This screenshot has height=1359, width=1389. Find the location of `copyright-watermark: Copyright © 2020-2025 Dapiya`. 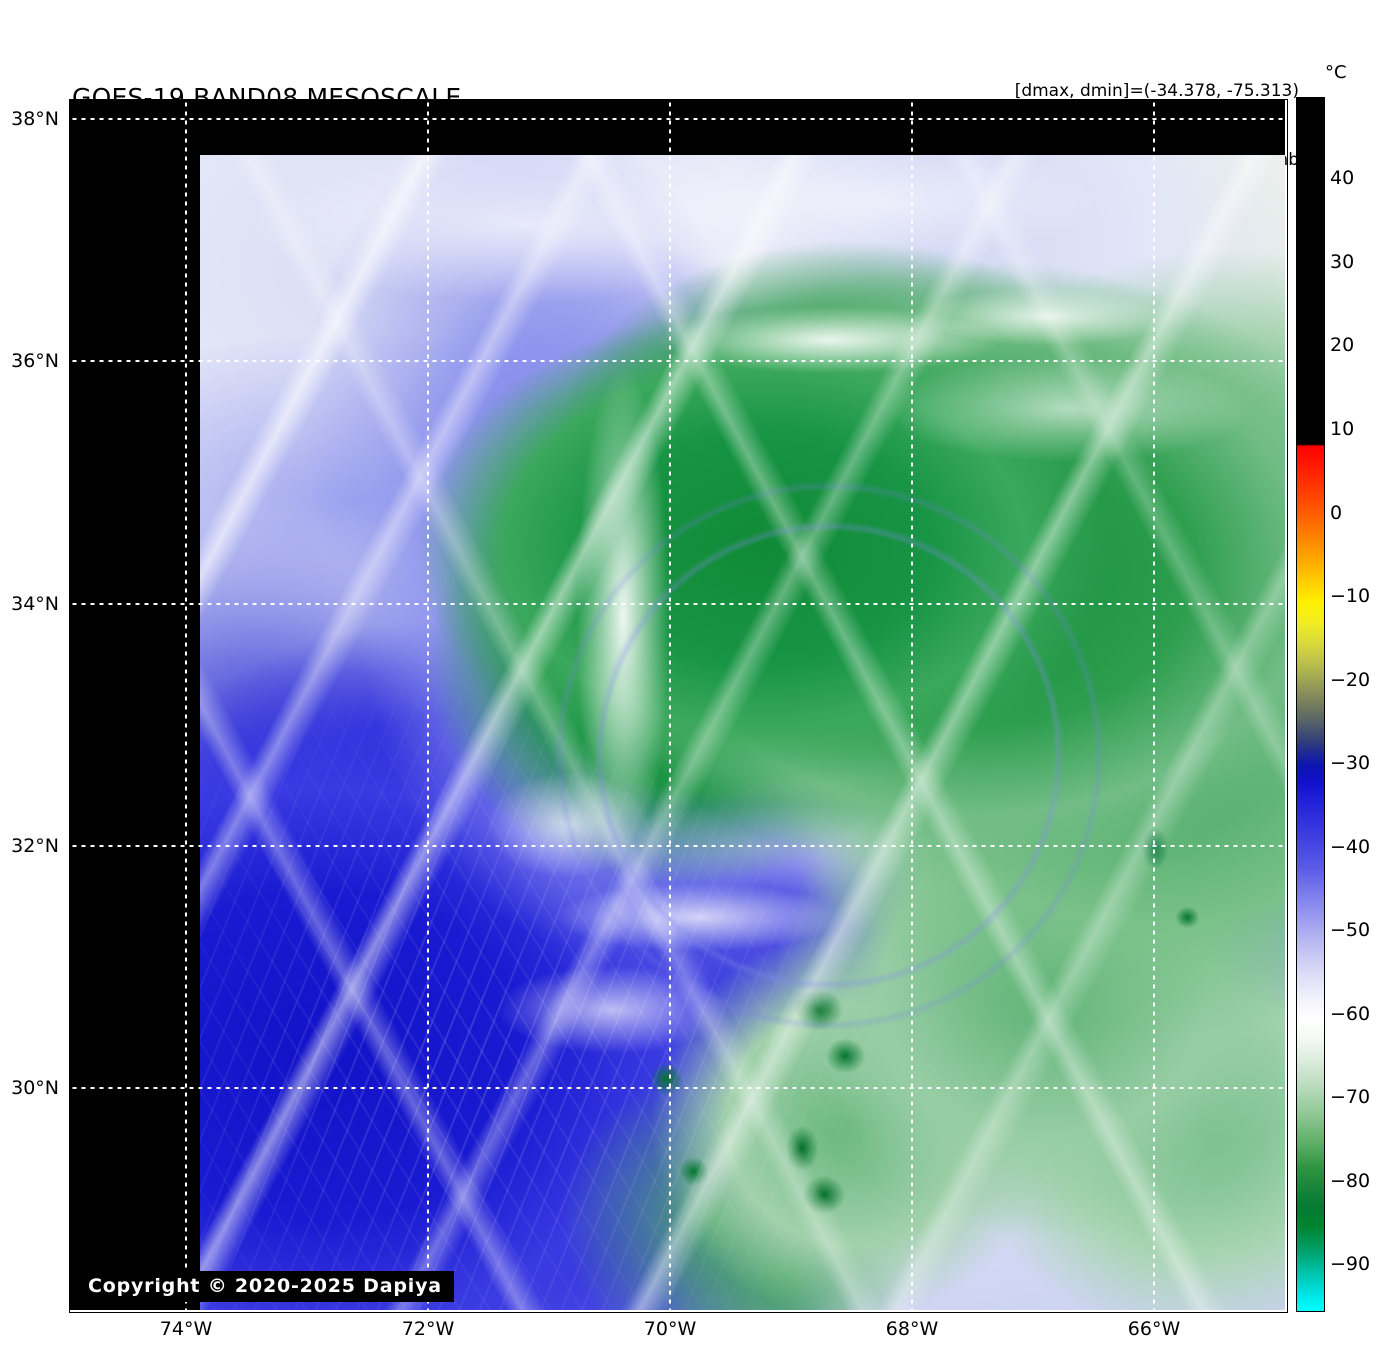

copyright-watermark: Copyright © 2020-2025 Dapiya is located at coordinates (266, 1286).